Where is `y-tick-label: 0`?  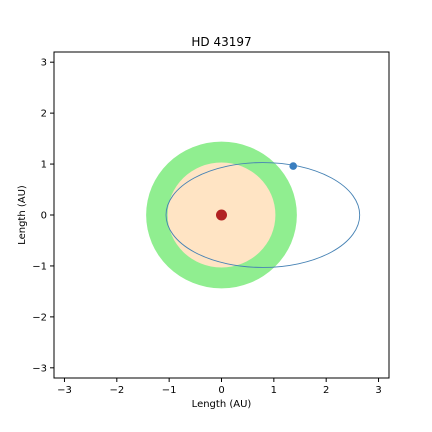 y-tick-label: 0 is located at coordinates (44, 216).